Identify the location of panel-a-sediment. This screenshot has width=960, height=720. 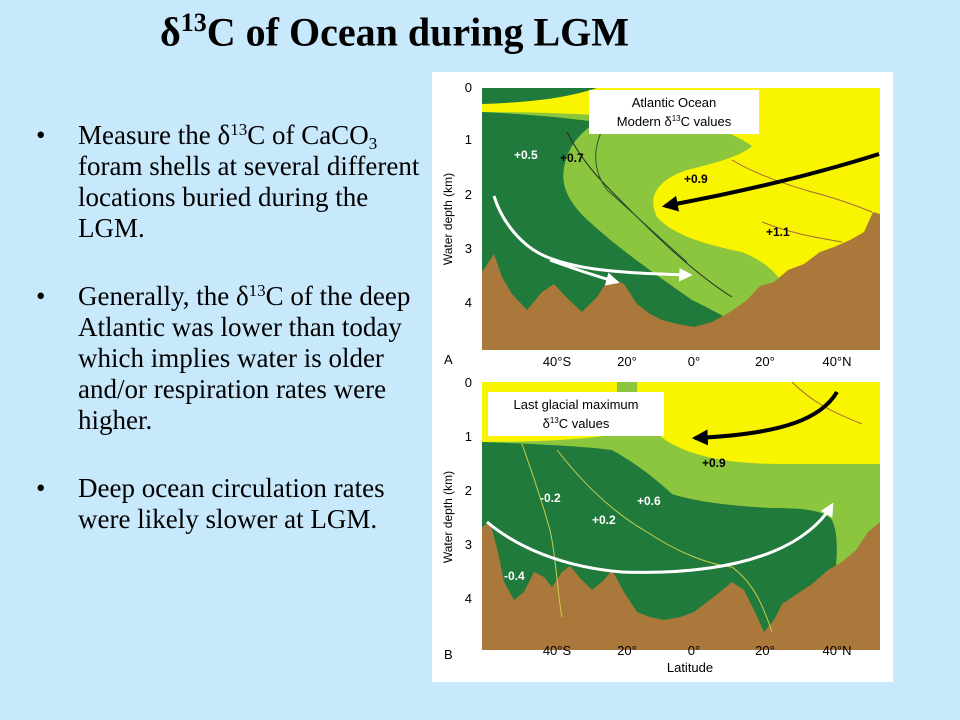
(681, 281).